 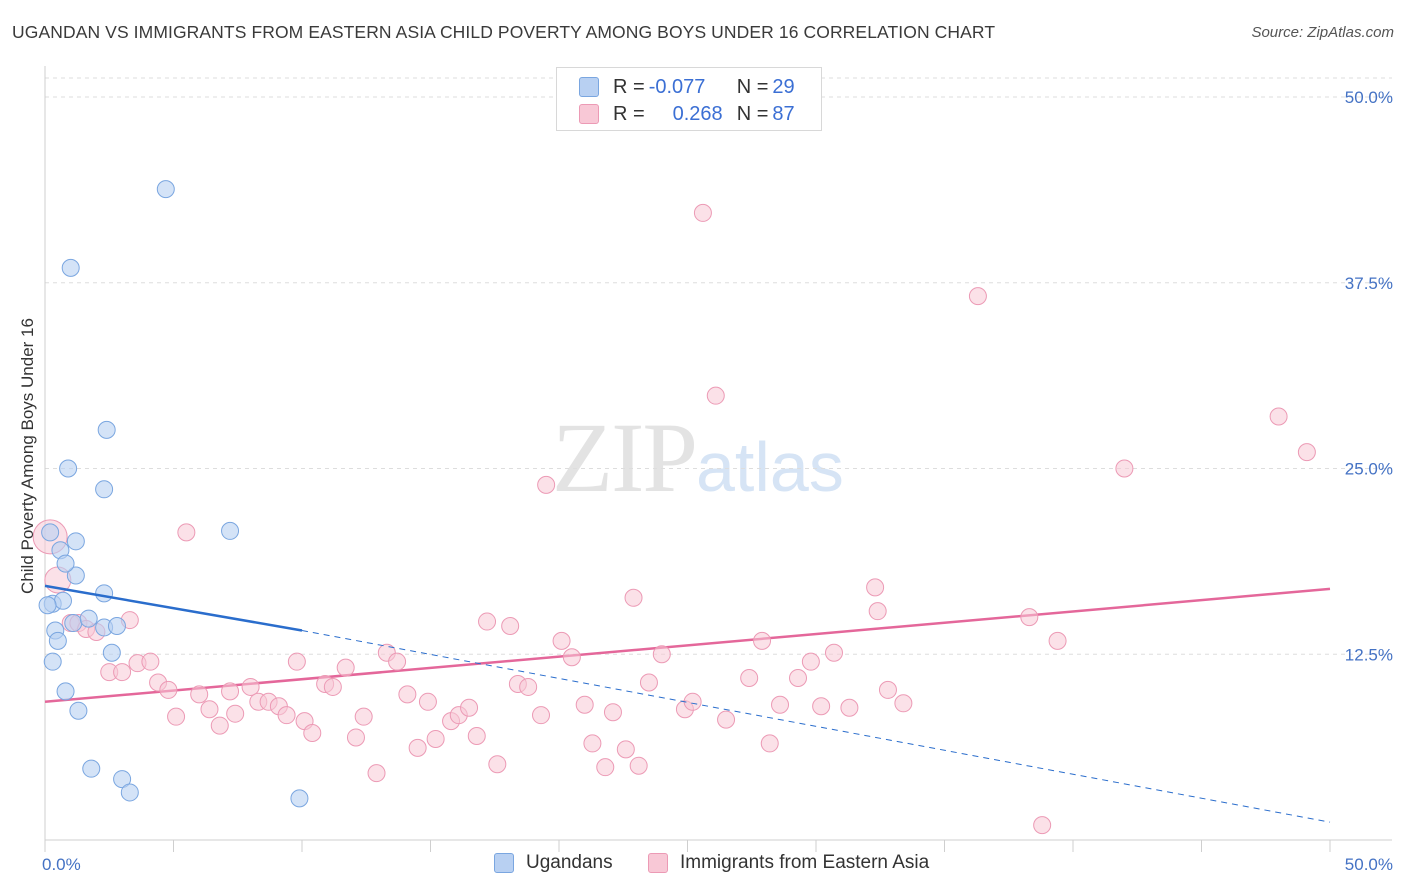 What do you see at coordinates (677, 86) in the screenshot?
I see `legend-r-value: -0.077` at bounding box center [677, 86].